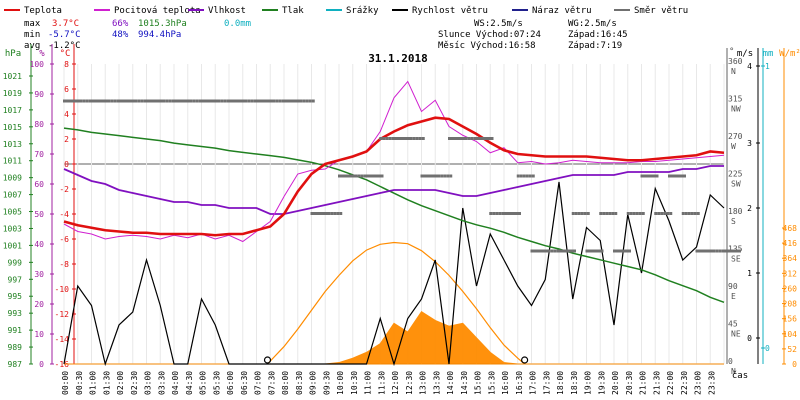  Describe the element at coordinates (423, 383) in the screenshot. I see `time-tick-label: 13:00` at that location.